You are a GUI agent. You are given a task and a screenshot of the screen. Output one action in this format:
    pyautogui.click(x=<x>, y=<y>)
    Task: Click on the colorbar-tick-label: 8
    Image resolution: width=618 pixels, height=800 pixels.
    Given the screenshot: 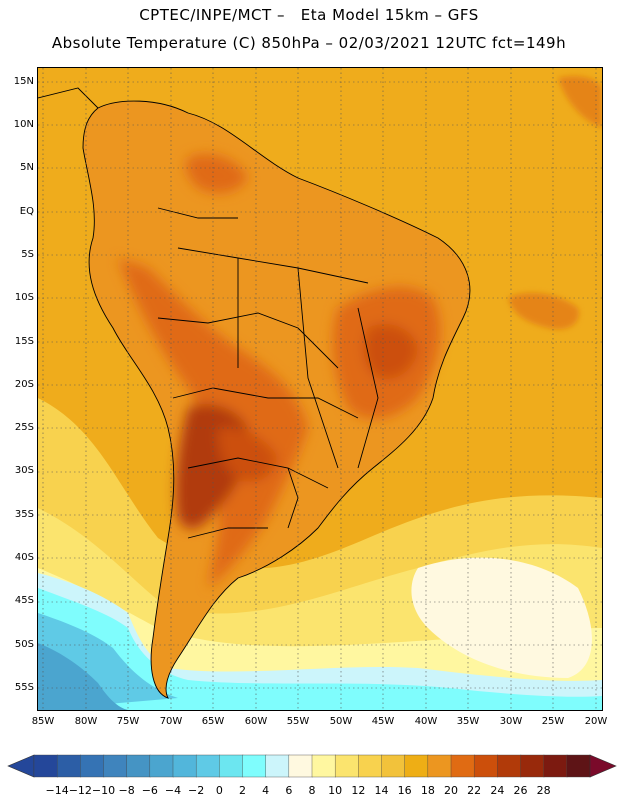 What is the action you would take?
    pyautogui.click(x=312, y=790)
    